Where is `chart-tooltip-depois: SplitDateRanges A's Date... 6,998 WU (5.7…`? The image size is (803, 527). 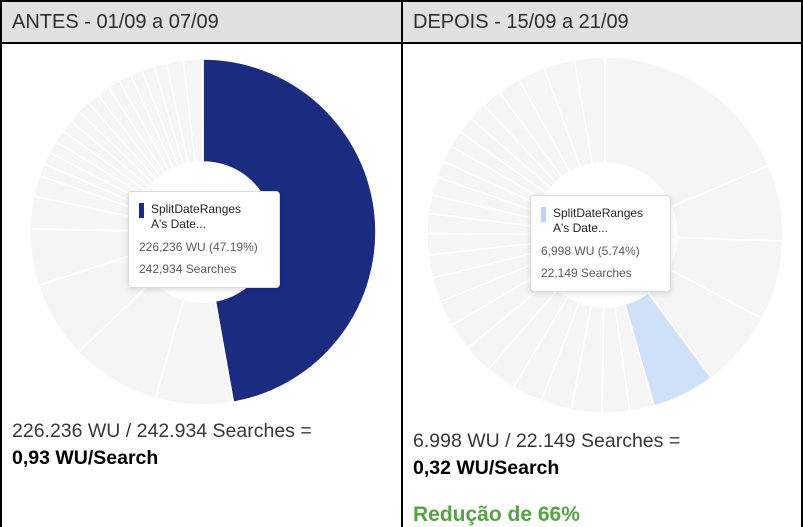
chart-tooltip-depois: SplitDateRanges A's Date... 6,998 WU (5.7… is located at coordinates (600, 243).